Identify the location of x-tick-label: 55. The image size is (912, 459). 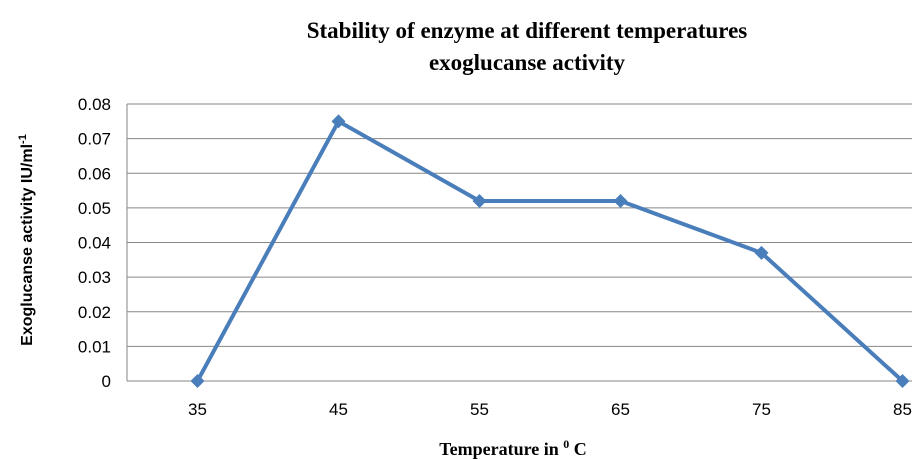
(479, 409).